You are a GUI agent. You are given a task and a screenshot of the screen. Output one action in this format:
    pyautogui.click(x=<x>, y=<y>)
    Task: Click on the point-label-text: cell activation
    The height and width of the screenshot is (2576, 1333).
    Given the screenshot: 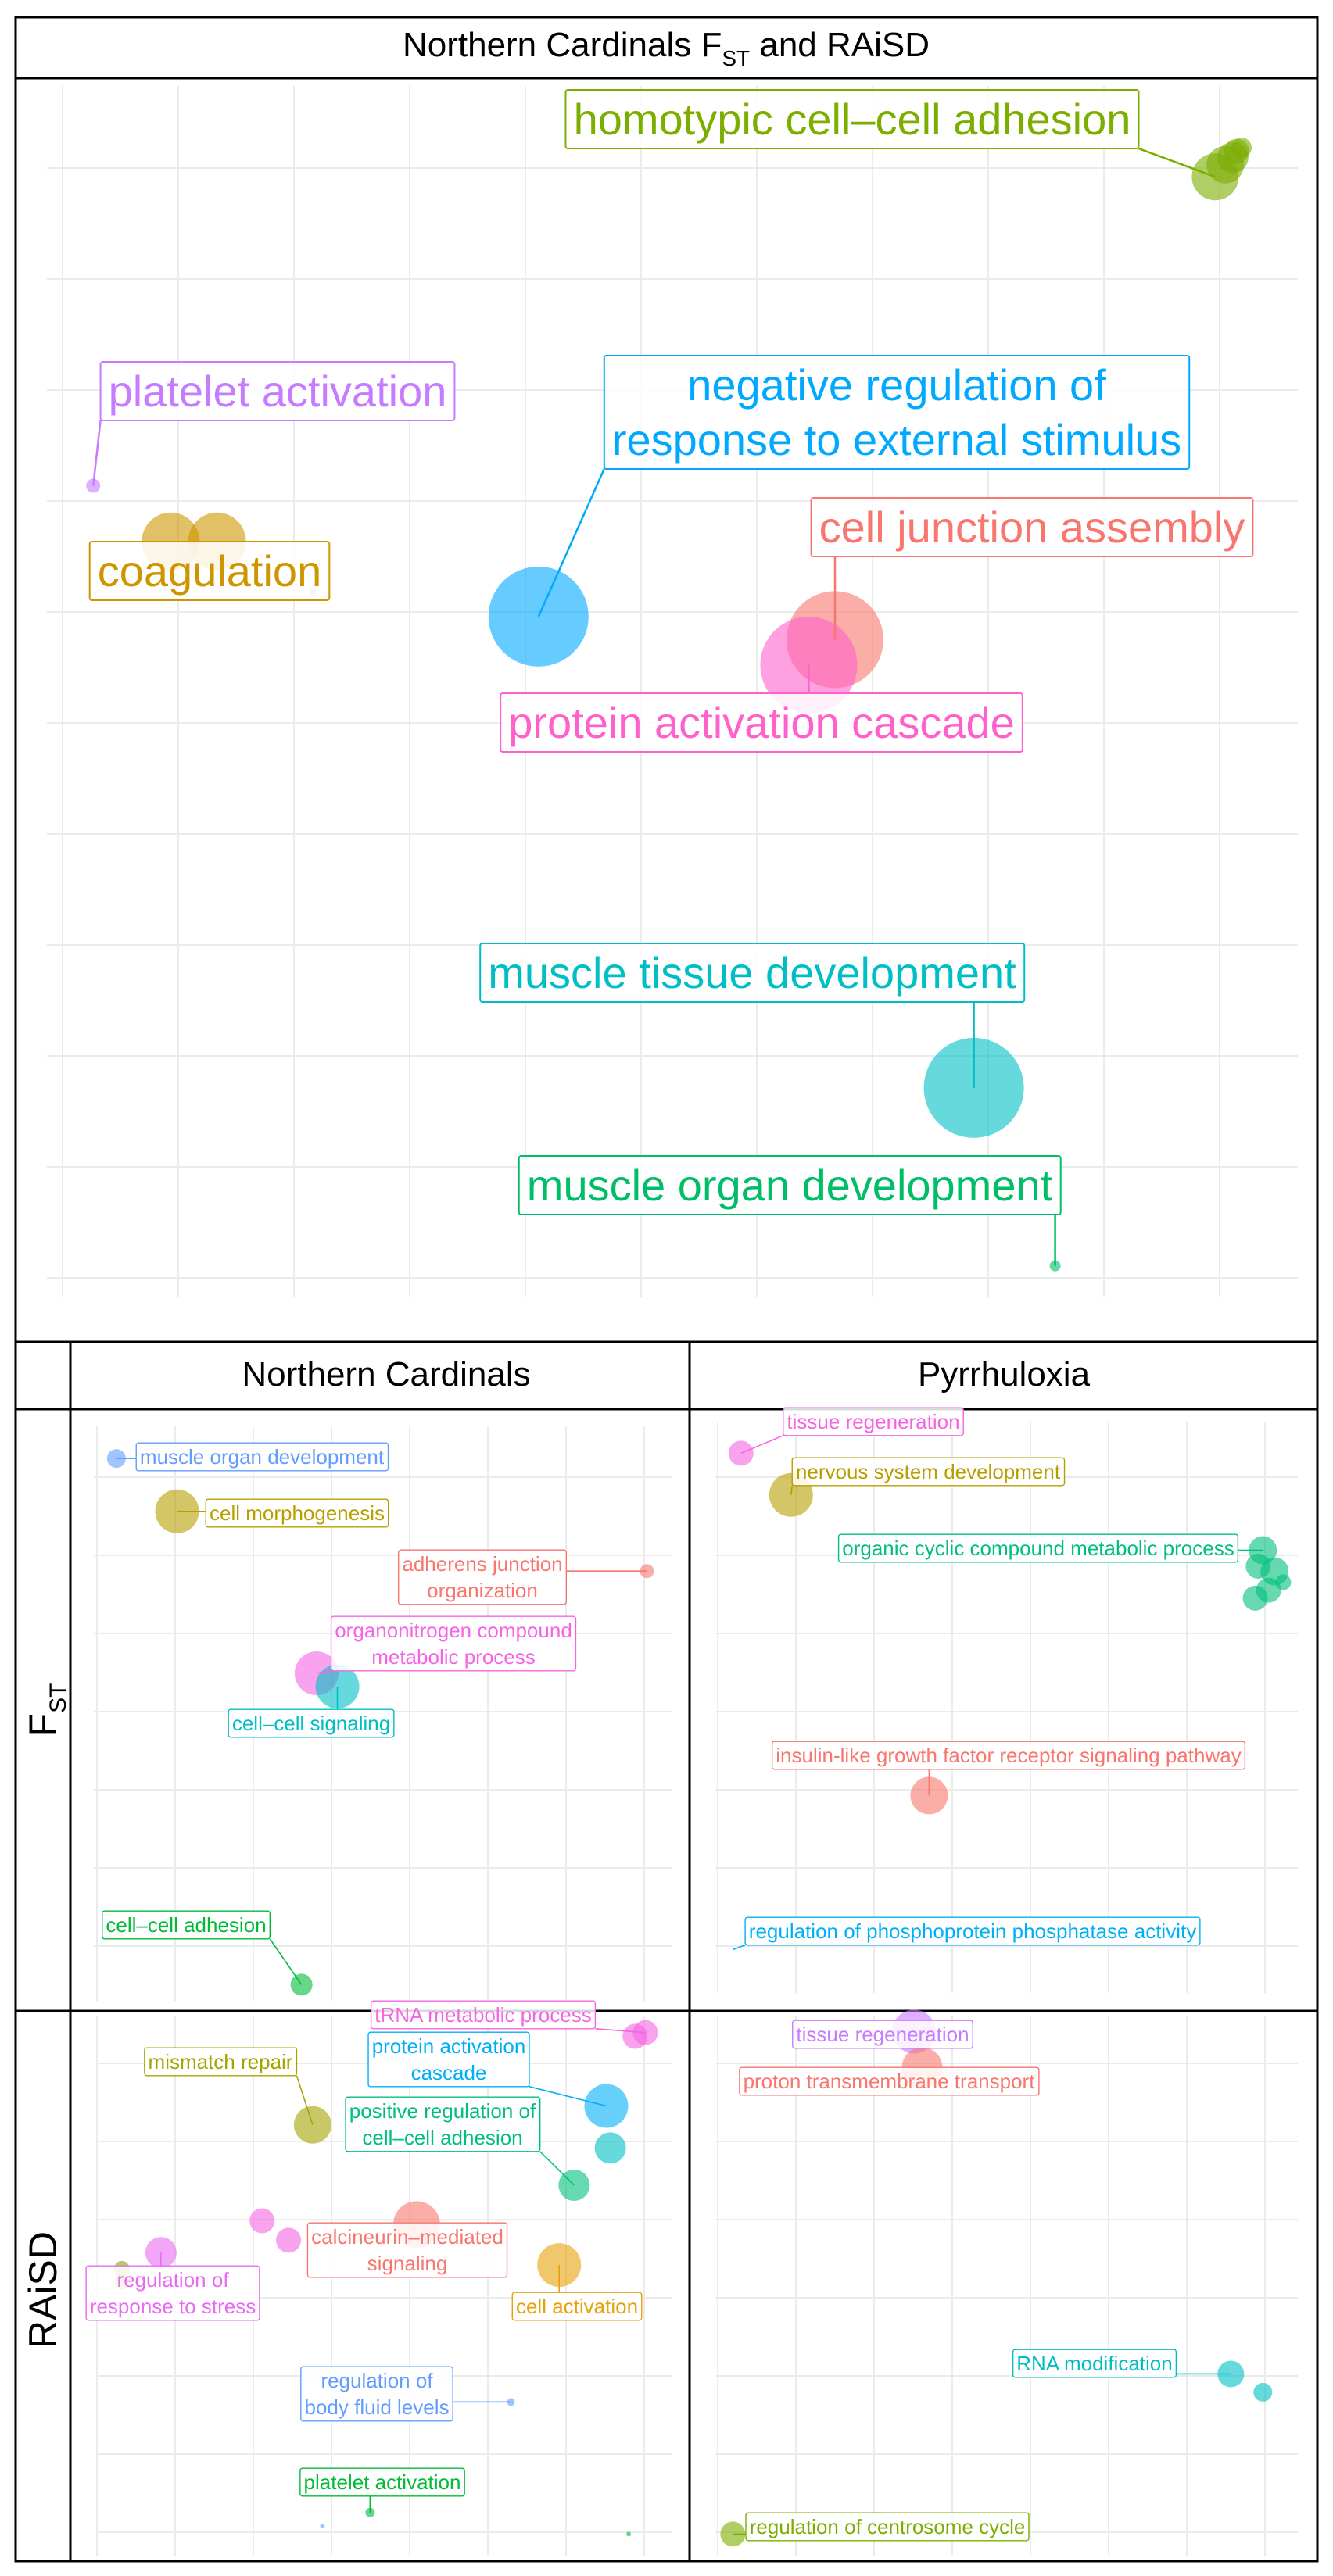 What is the action you would take?
    pyautogui.click(x=577, y=2306)
    